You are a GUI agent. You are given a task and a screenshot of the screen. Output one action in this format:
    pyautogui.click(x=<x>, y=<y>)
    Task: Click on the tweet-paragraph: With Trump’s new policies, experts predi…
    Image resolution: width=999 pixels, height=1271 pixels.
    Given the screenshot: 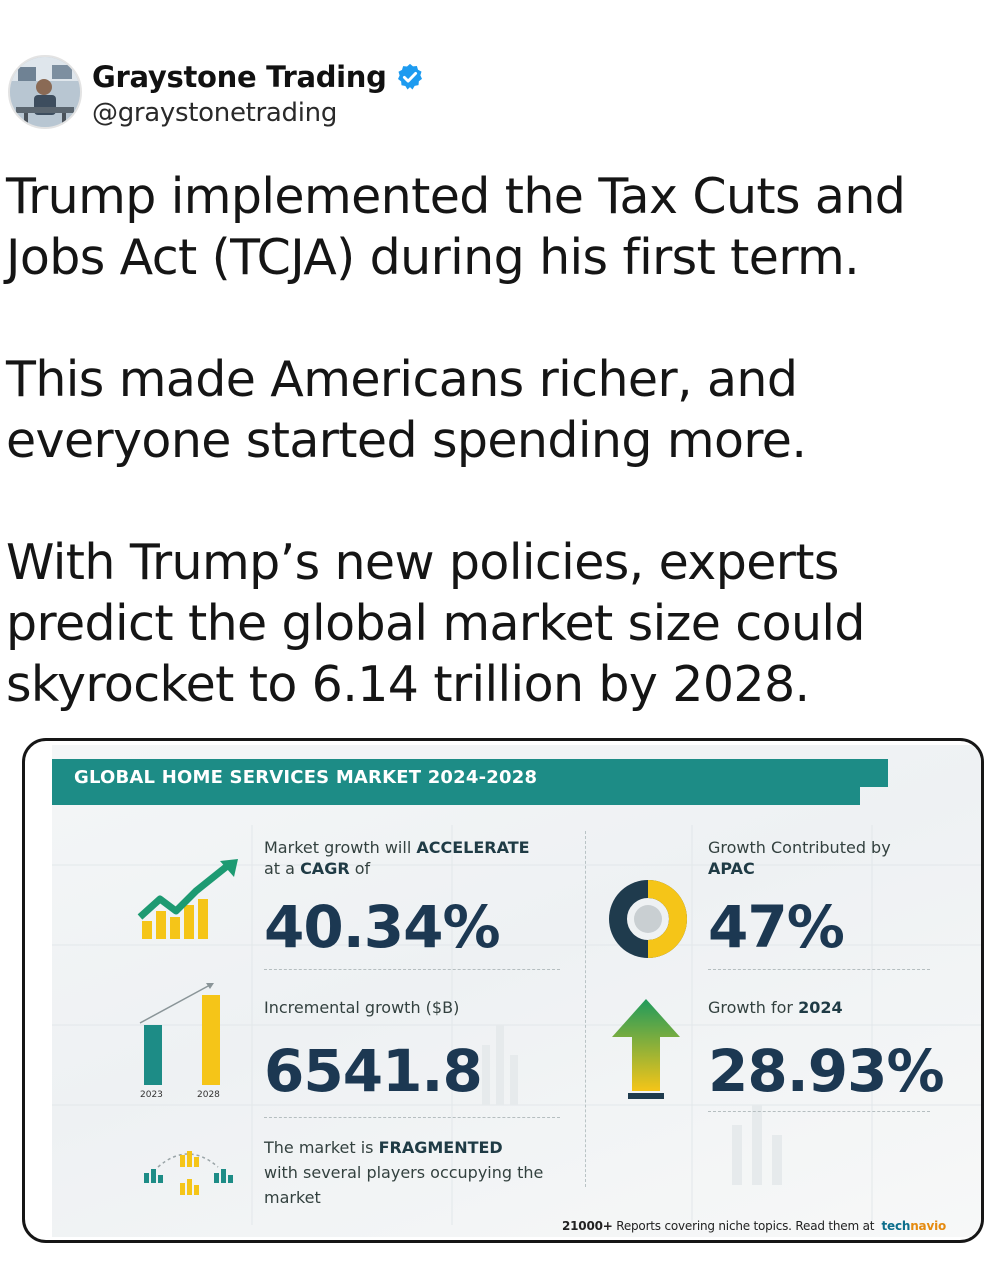 What is the action you would take?
    pyautogui.click(x=436, y=623)
    